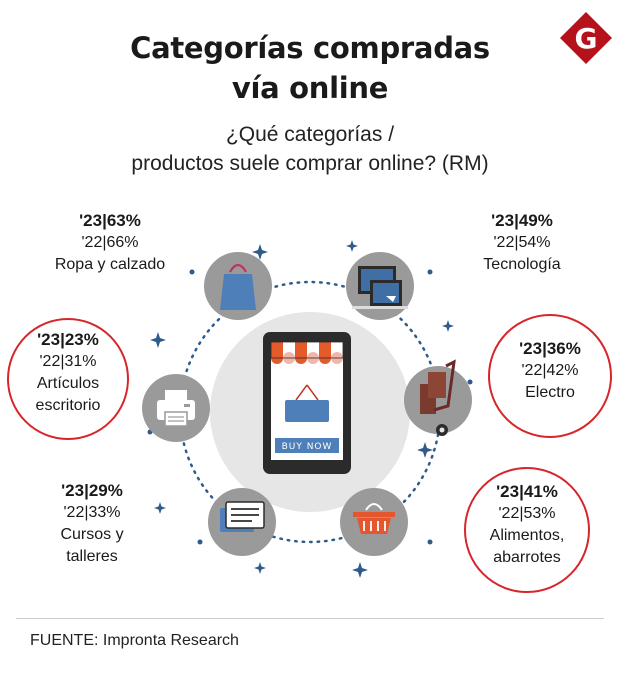  What do you see at coordinates (527, 491) in the screenshot?
I see `stat-alimentos-2023: '23|41%` at bounding box center [527, 491].